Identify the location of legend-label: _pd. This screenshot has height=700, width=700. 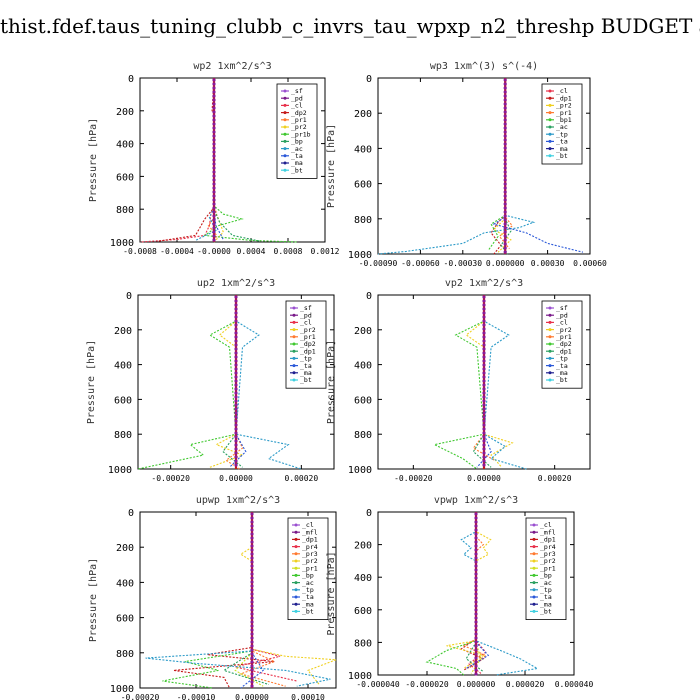
(306, 315).